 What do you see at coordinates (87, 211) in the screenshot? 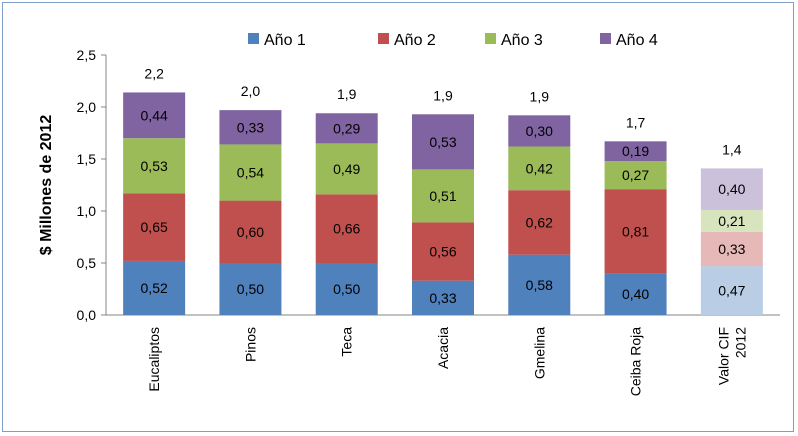
I see `y-tick-label: 1,0` at bounding box center [87, 211].